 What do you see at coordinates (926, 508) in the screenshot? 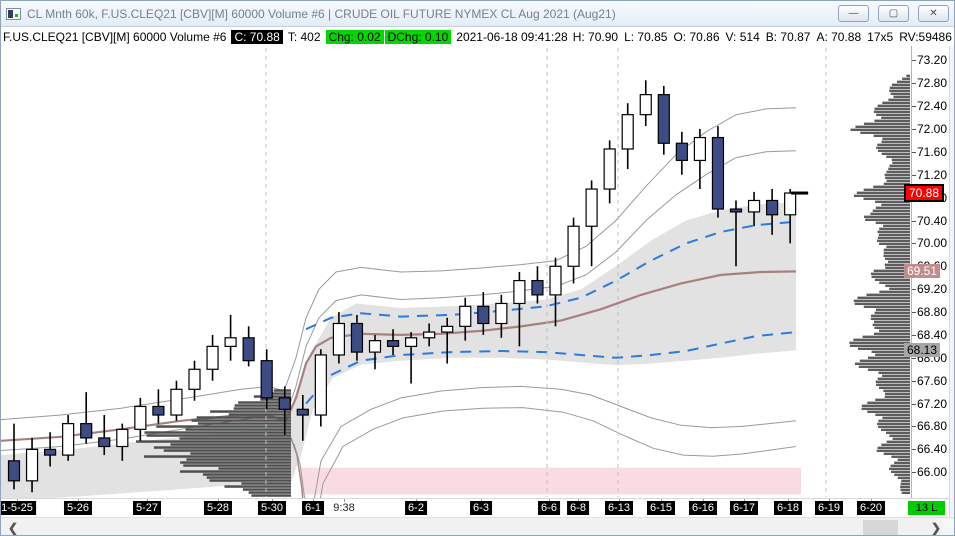
I see `session-status-badge: 13 L` at bounding box center [926, 508].